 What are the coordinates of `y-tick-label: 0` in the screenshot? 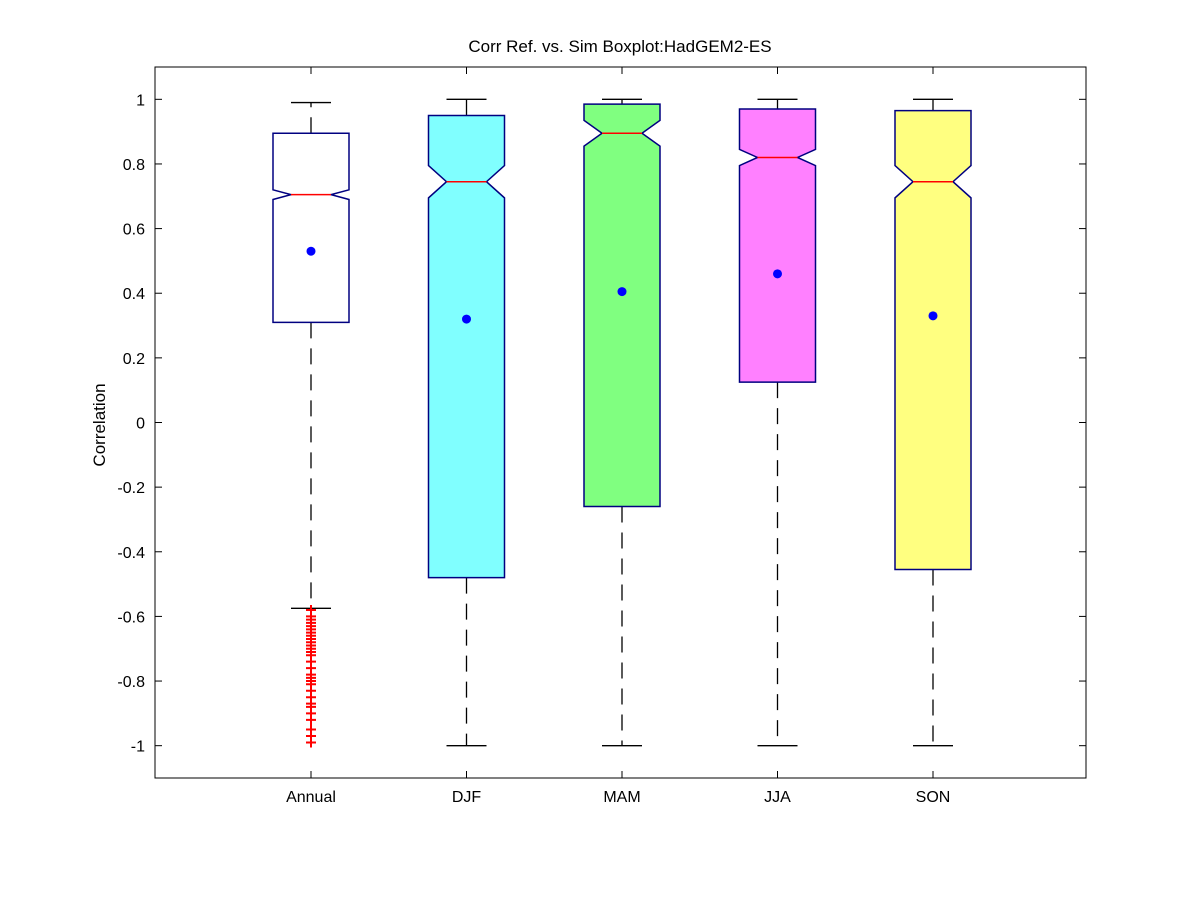 It's located at (140, 424).